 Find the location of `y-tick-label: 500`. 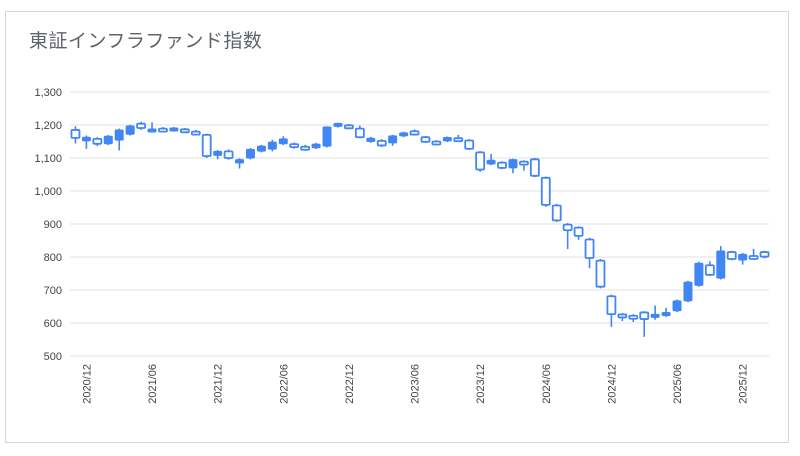

y-tick-label: 500 is located at coordinates (53, 357).